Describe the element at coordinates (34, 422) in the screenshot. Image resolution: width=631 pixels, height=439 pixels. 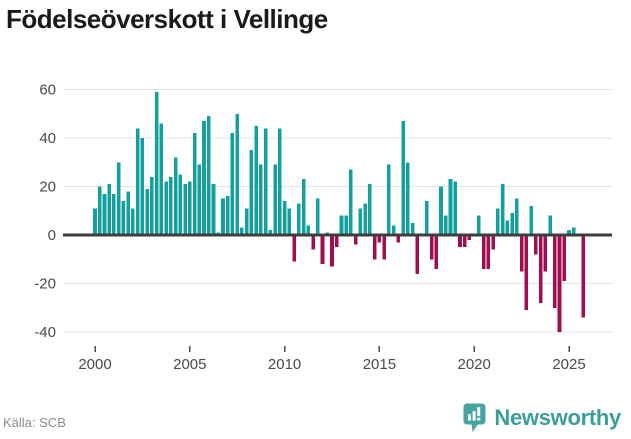
I see `source-note: Källa: SCB` at that location.